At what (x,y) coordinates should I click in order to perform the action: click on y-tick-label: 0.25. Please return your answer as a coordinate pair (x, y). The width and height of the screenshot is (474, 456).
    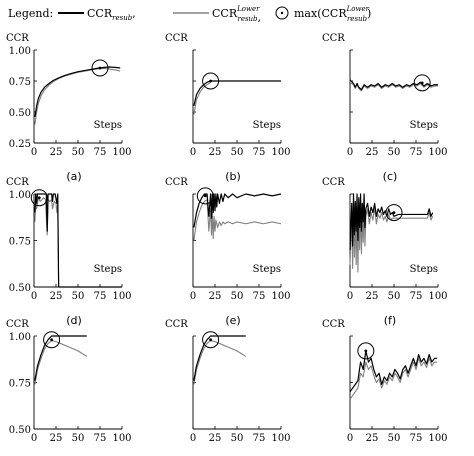
    Looking at the image, I should click on (20, 144).